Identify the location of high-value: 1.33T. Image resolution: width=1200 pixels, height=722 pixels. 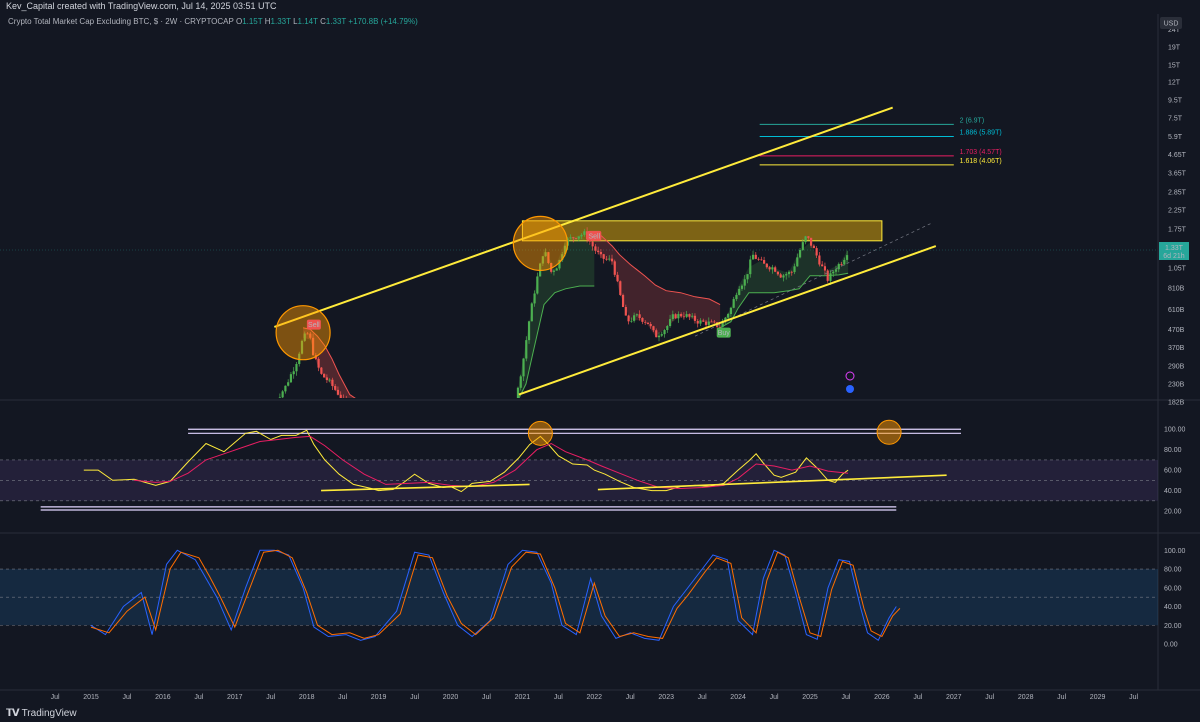
(280, 21).